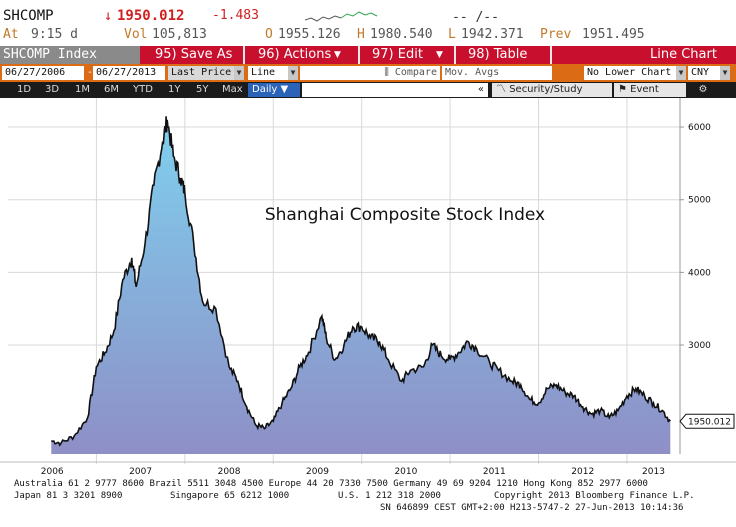 The width and height of the screenshot is (736, 527). Describe the element at coordinates (594, 496) in the screenshot. I see `footer-copyright: Copyright 2013 Bloomberg Finance L.P.` at that location.